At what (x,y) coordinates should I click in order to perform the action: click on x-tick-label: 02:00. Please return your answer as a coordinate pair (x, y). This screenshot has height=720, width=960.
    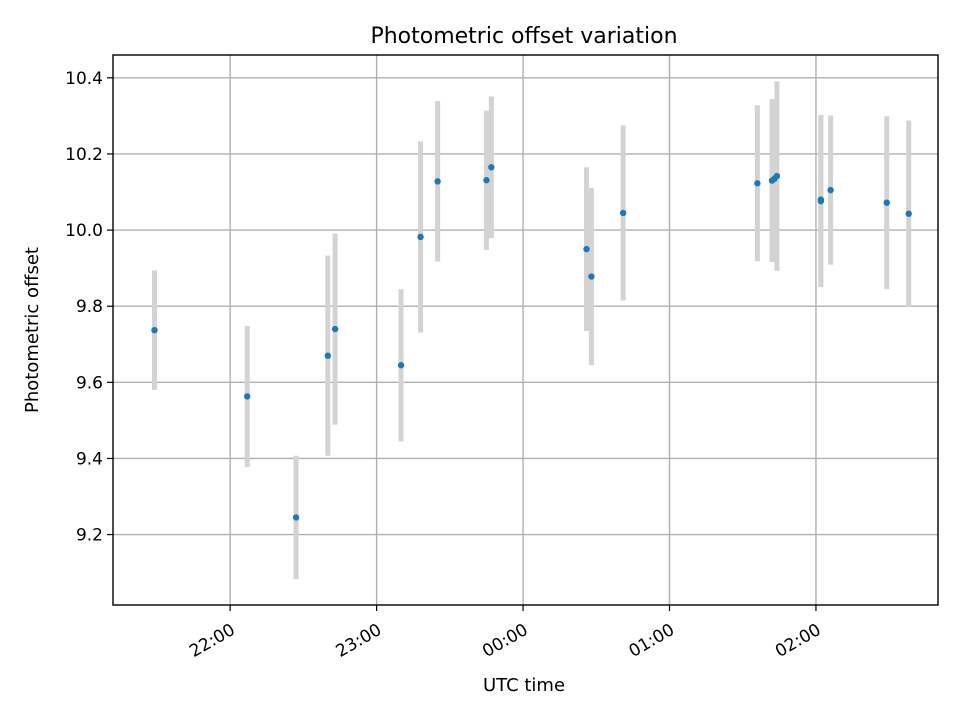
    Looking at the image, I should click on (798, 641).